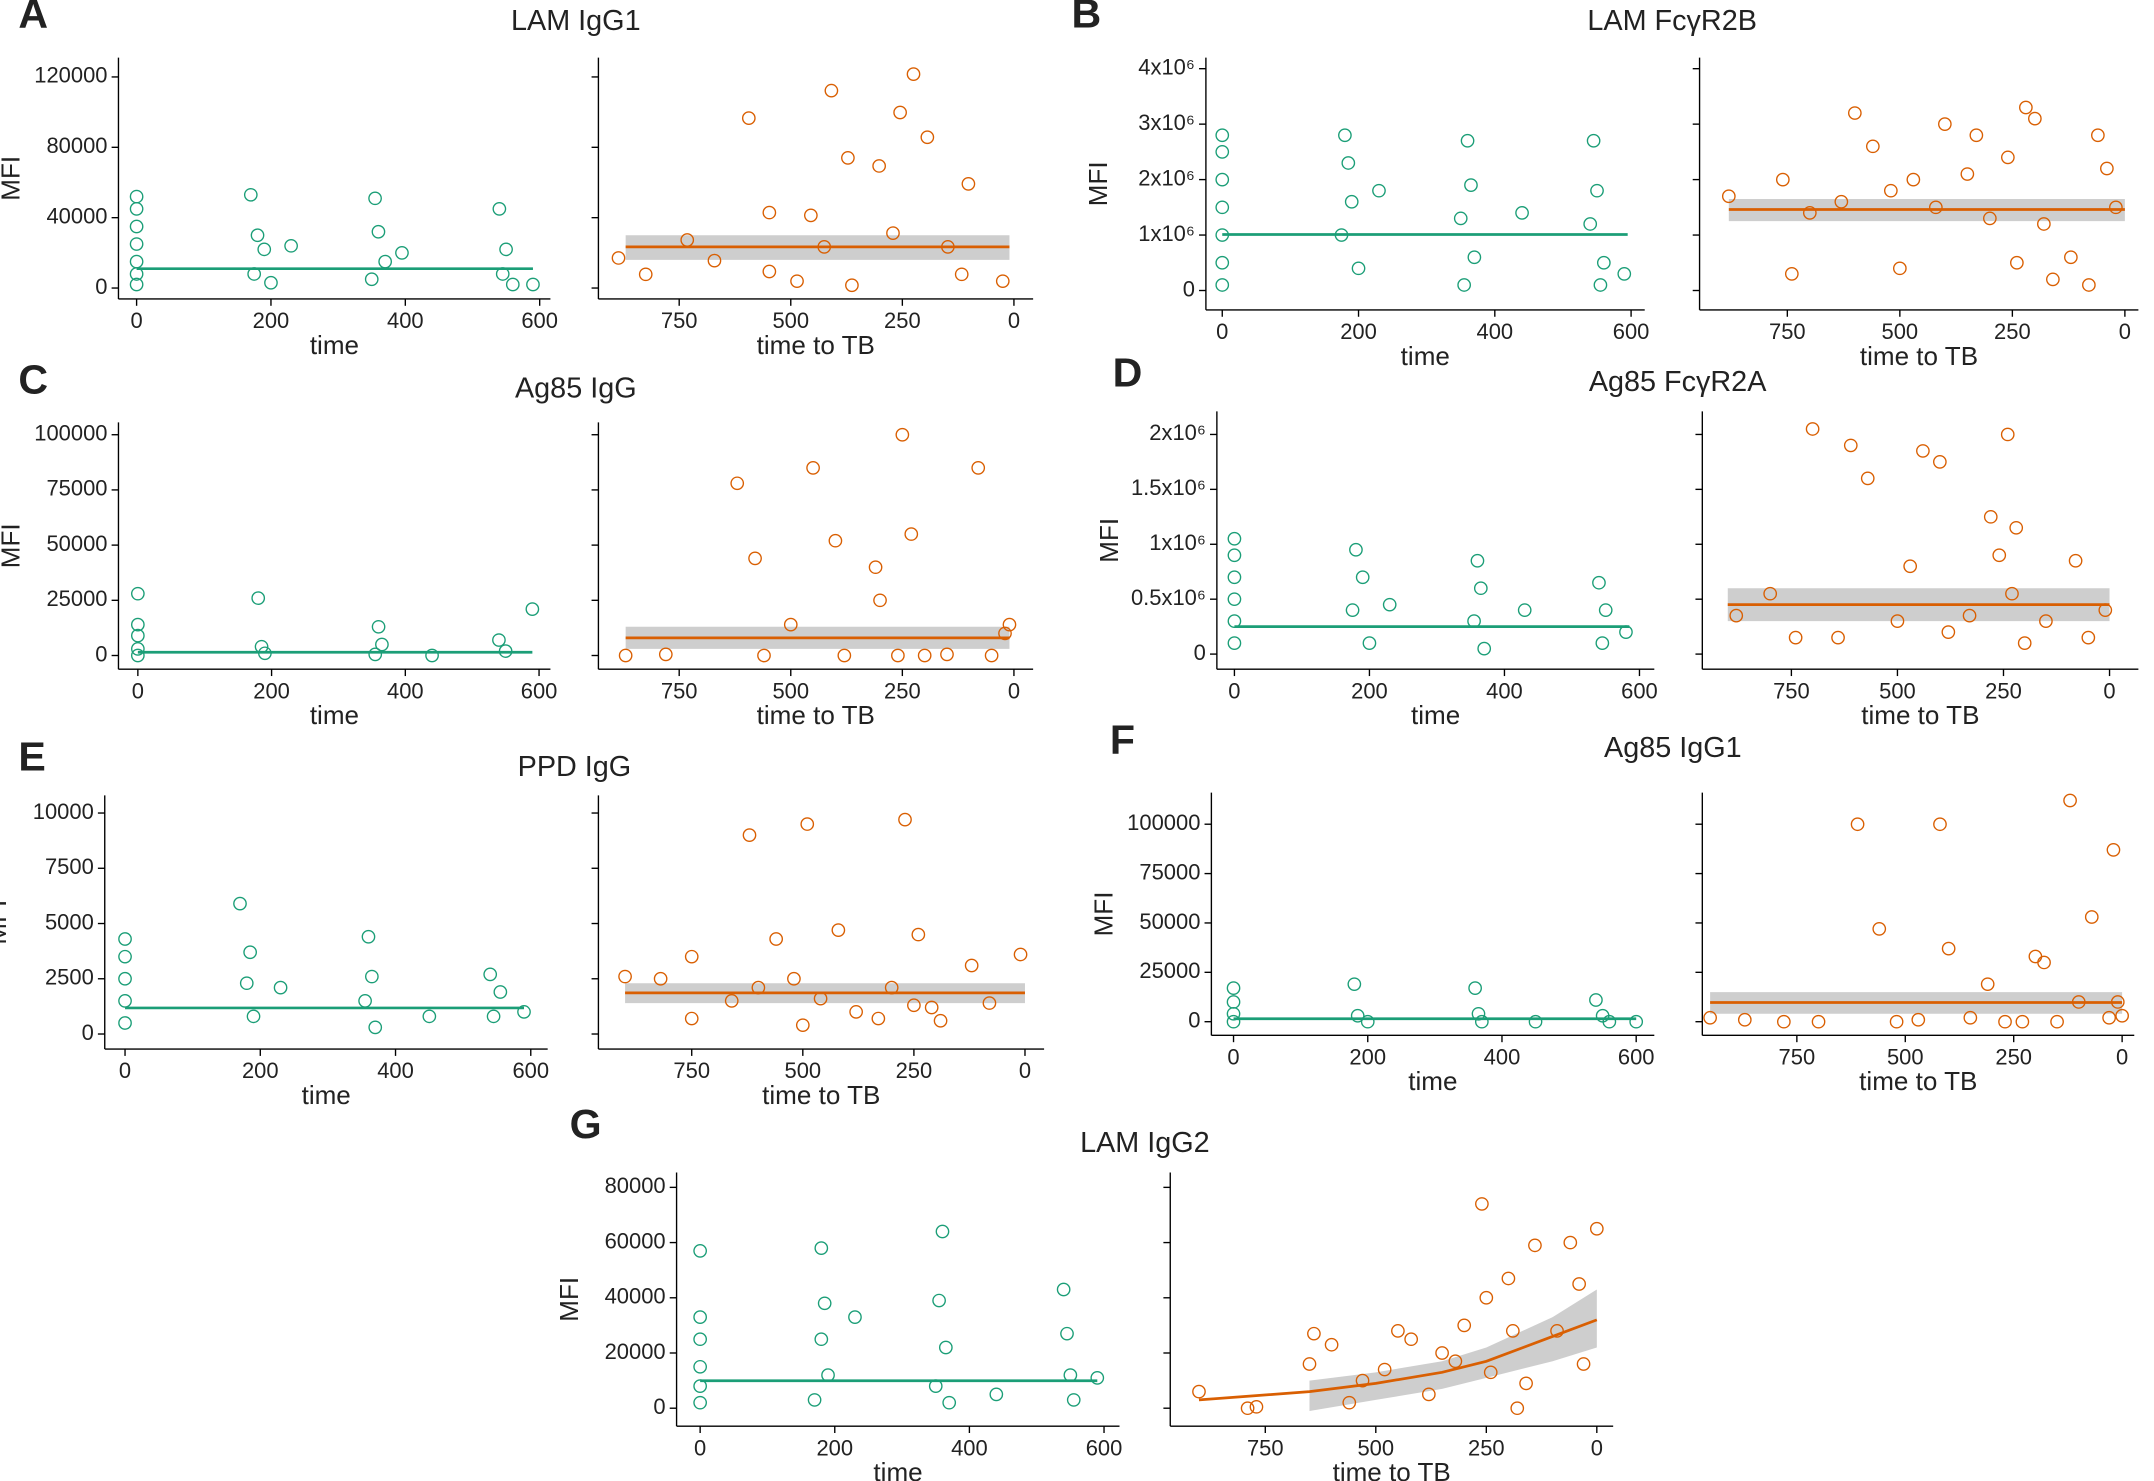 The height and width of the screenshot is (1481, 2154). Describe the element at coordinates (821, 1095) in the screenshot. I see `x-axis-label: time to TB` at that location.